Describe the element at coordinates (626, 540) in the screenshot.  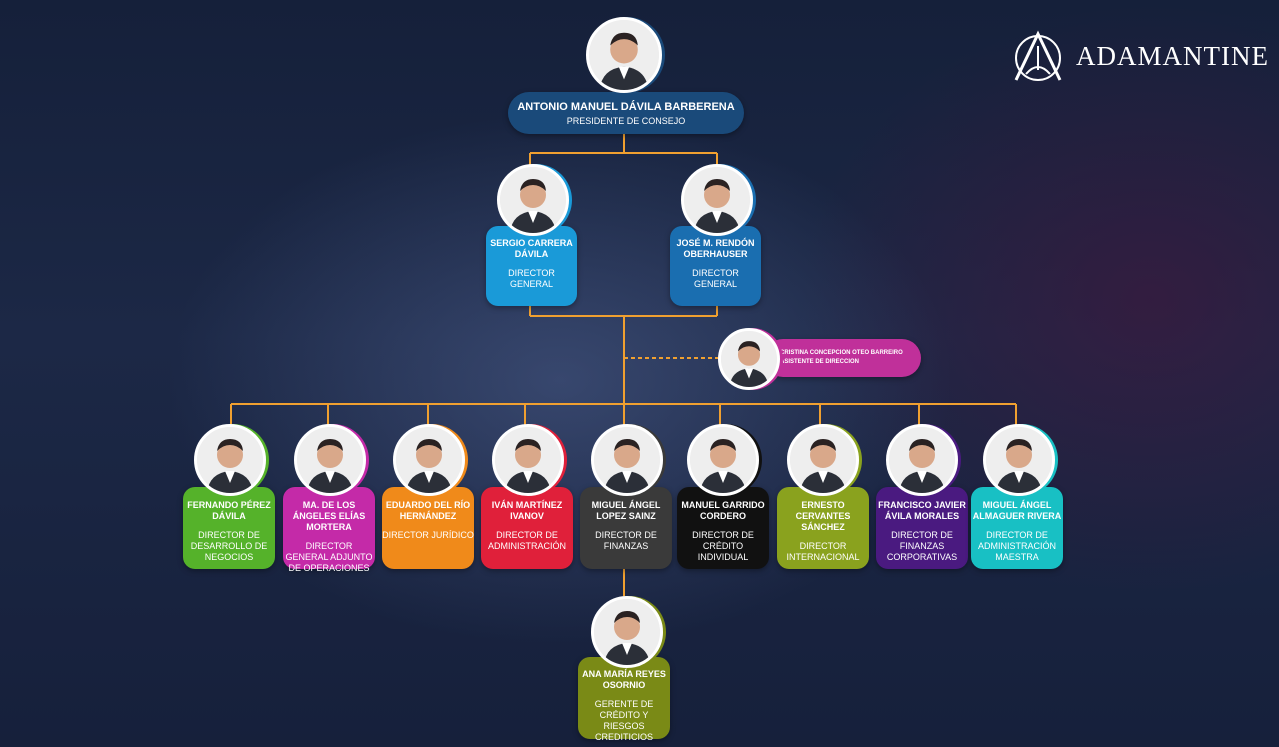
I see `director-role: DIRECTOR DE FINANZAS` at that location.